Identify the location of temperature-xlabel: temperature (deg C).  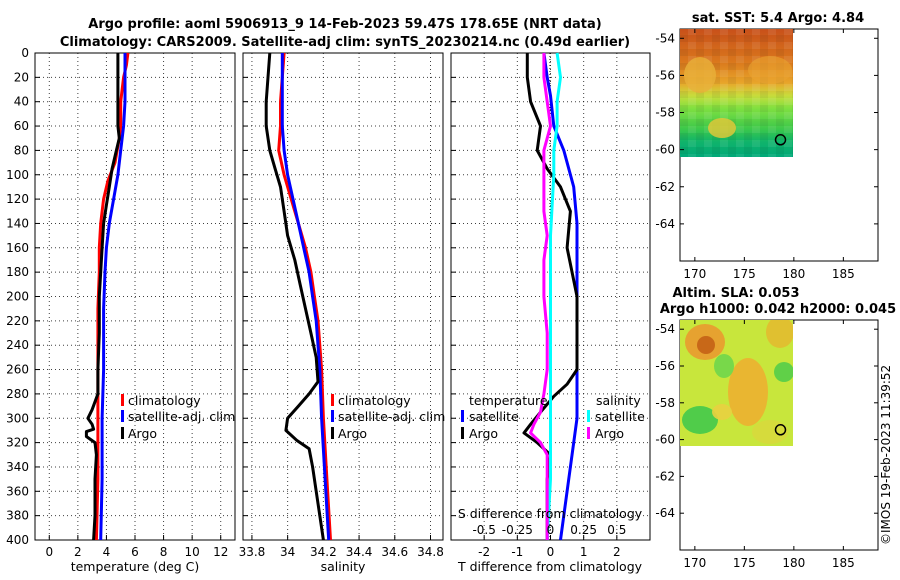
(135, 566).